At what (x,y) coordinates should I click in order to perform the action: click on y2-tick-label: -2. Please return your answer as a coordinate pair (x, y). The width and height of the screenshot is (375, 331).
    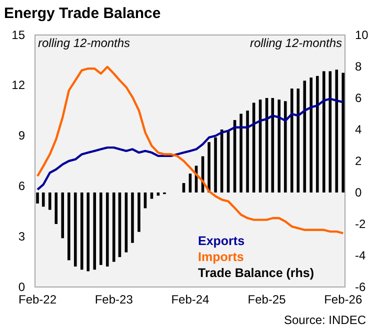
    Looking at the image, I should click on (360, 223).